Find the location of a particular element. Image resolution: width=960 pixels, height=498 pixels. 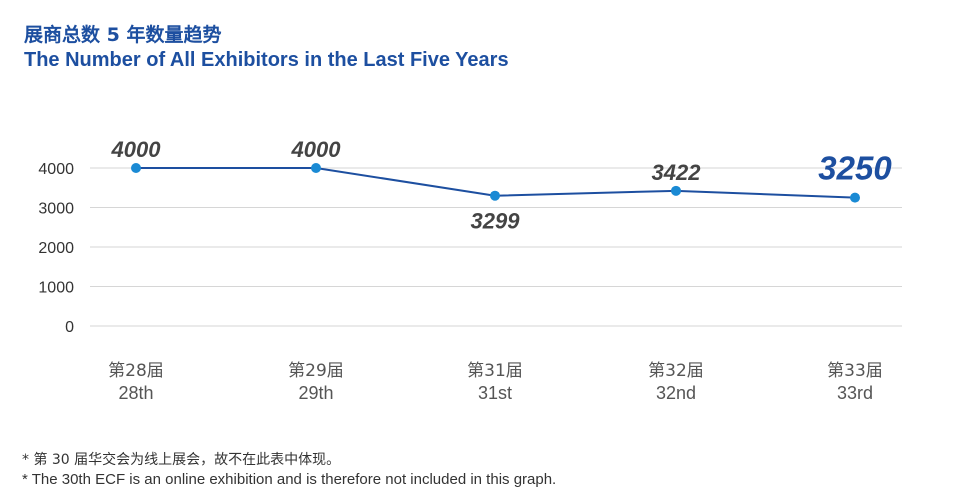

y-tick-label: 3000 is located at coordinates (56, 209).